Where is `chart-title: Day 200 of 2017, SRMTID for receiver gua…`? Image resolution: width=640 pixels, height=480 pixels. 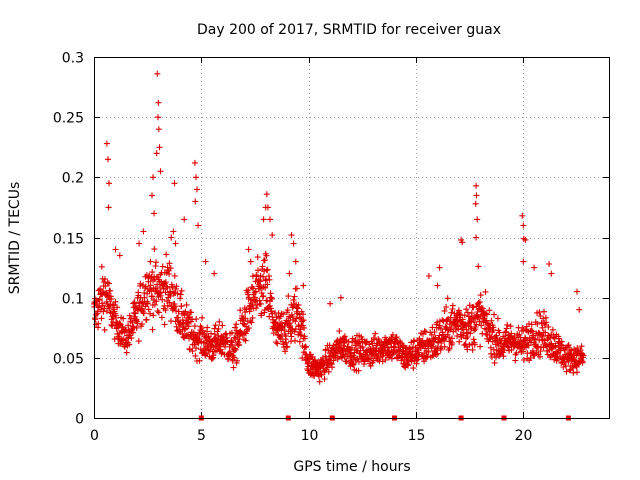
chart-title: Day 200 of 2017, SRMTID for receiver gua… is located at coordinates (349, 30).